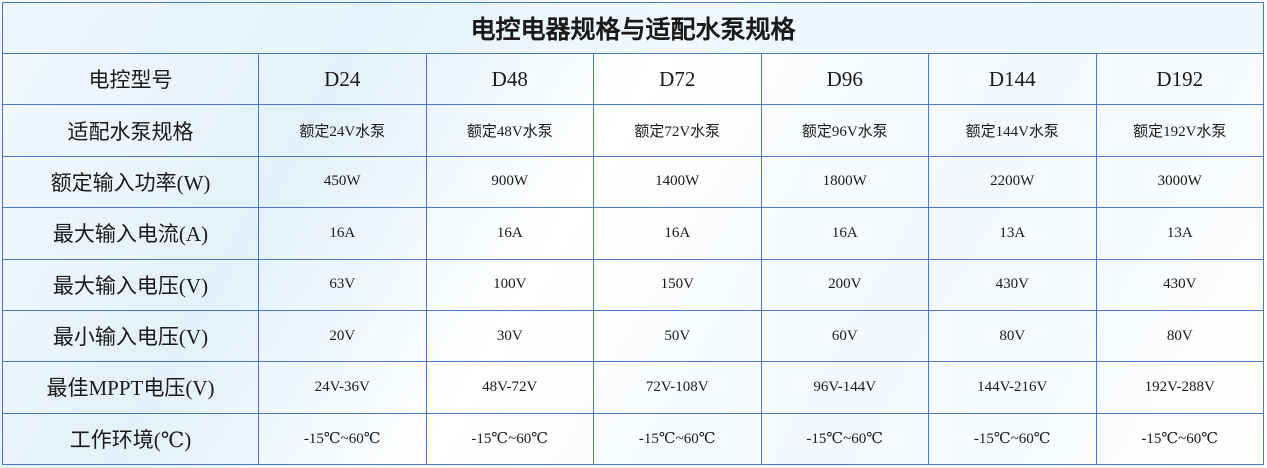 The height and width of the screenshot is (468, 1267). I want to click on column-header: D96, so click(844, 79).